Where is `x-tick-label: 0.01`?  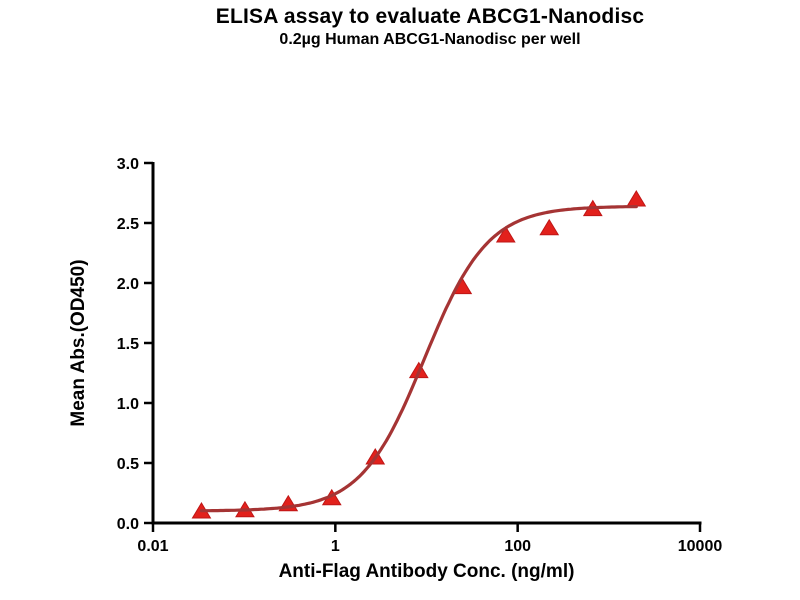
x-tick-label: 0.01 is located at coordinates (152, 546).